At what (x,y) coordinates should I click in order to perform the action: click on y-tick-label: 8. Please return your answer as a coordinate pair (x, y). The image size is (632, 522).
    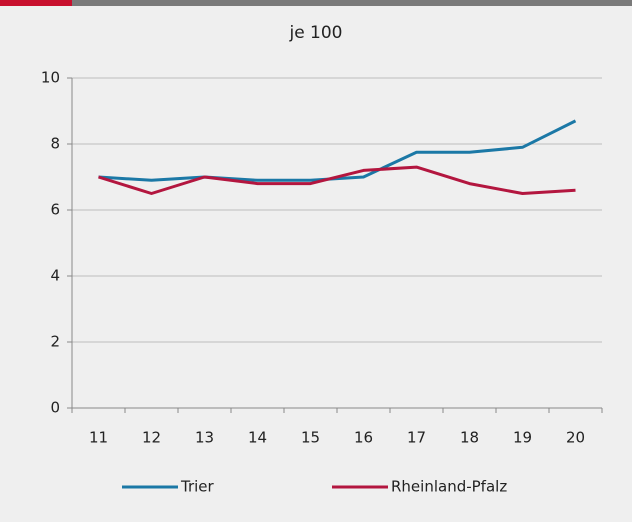
    Looking at the image, I should click on (55, 144).